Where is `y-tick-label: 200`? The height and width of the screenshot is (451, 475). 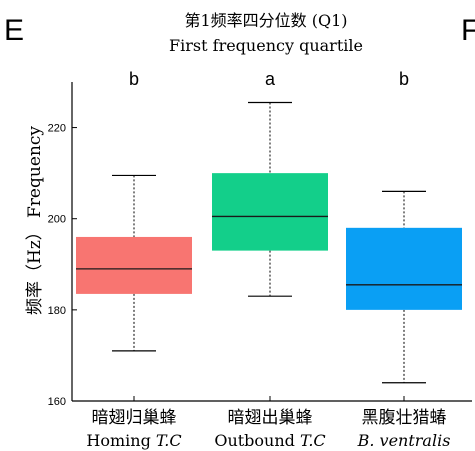 y-tick-label: 200 is located at coordinates (57, 220).